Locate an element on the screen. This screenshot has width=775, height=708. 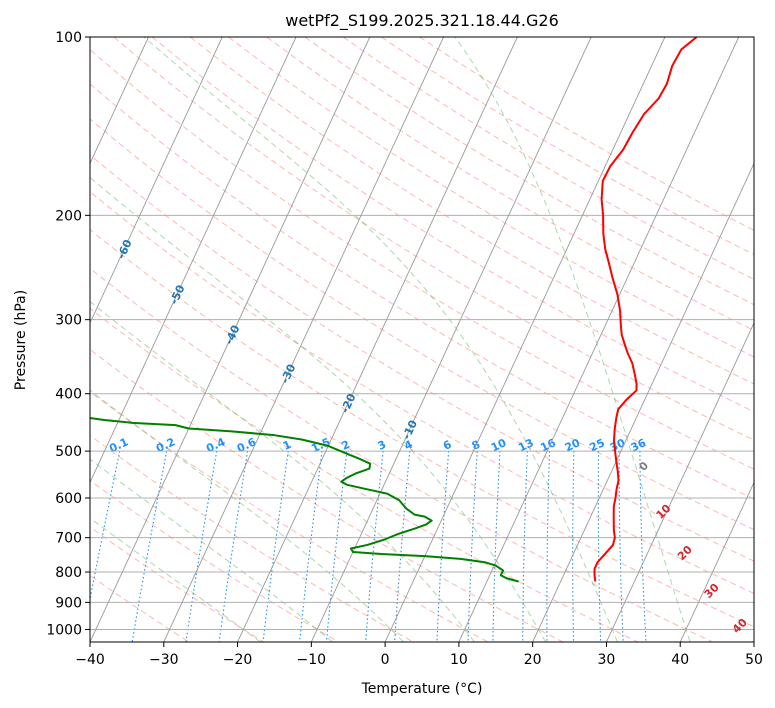
y-tick-label: 300 is located at coordinates (68, 321).